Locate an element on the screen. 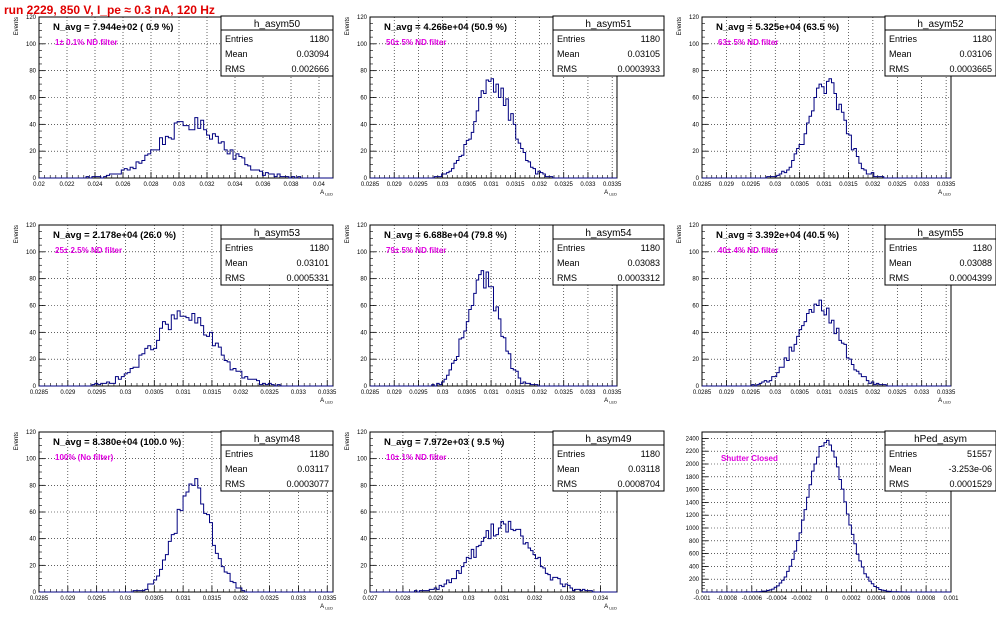 Image resolution: width=996 pixels, height=622 pixels. stat-value-rms: 0.0001529 is located at coordinates (970, 484).